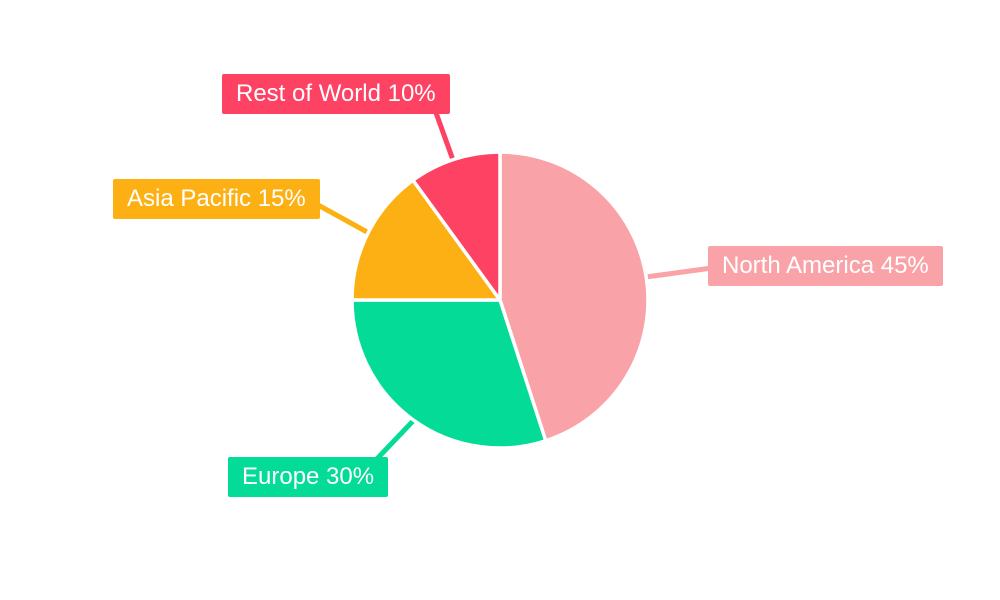 The height and width of the screenshot is (600, 1000). I want to click on pie-slice-asia-pacific, so click(426, 240).